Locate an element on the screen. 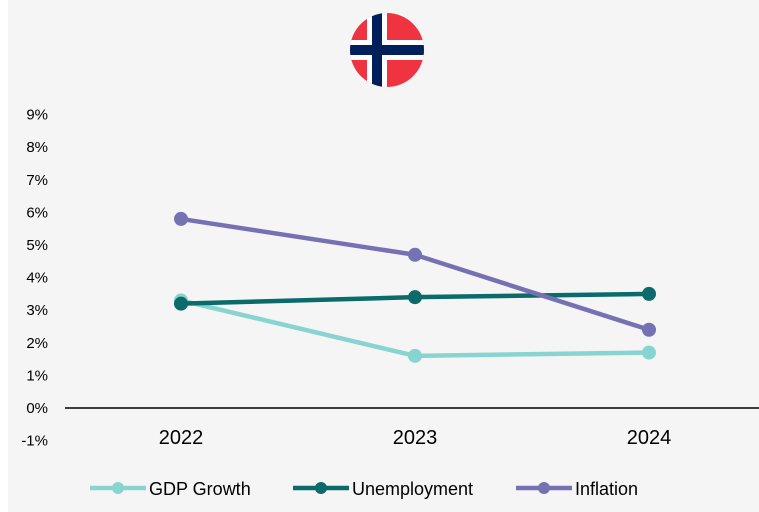 This screenshot has height=512, width=759. y-tick-label: 7% is located at coordinates (37, 180).